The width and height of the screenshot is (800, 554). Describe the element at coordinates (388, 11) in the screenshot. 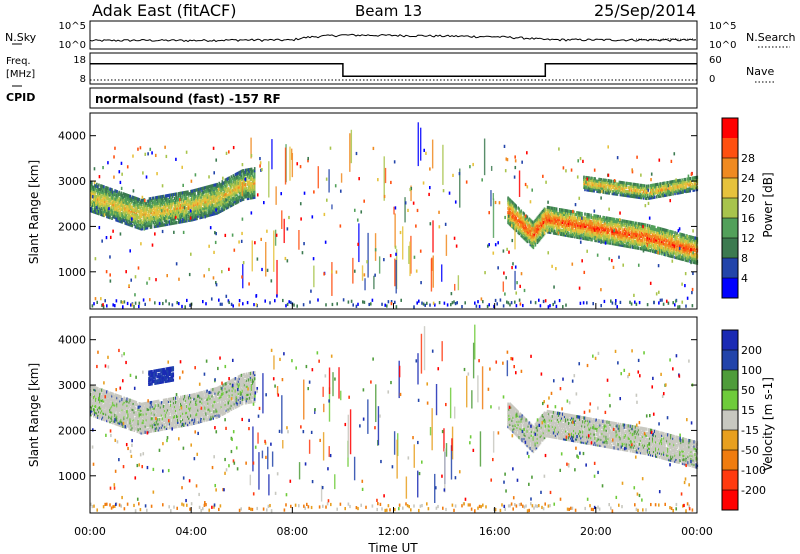

I see `beam-title: Beam 13` at that location.